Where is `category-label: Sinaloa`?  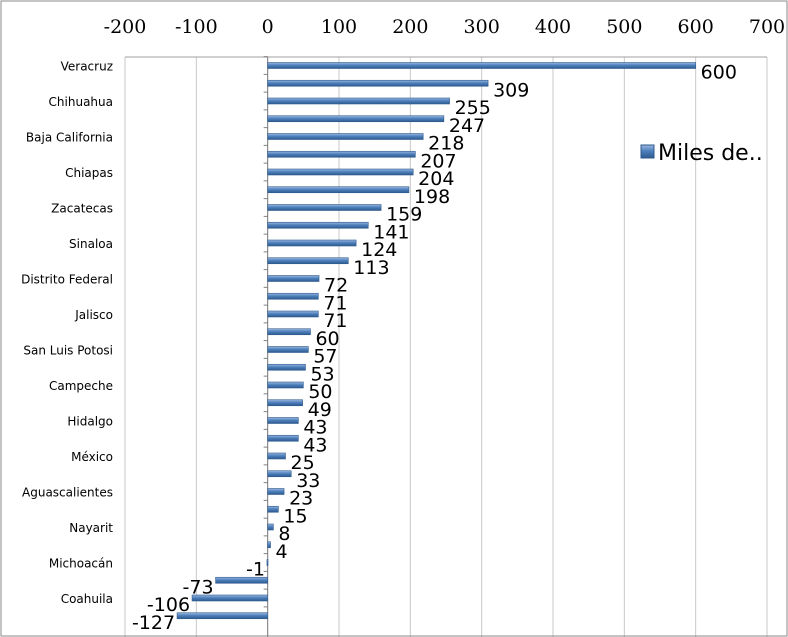
category-label: Sinaloa is located at coordinates (91, 244).